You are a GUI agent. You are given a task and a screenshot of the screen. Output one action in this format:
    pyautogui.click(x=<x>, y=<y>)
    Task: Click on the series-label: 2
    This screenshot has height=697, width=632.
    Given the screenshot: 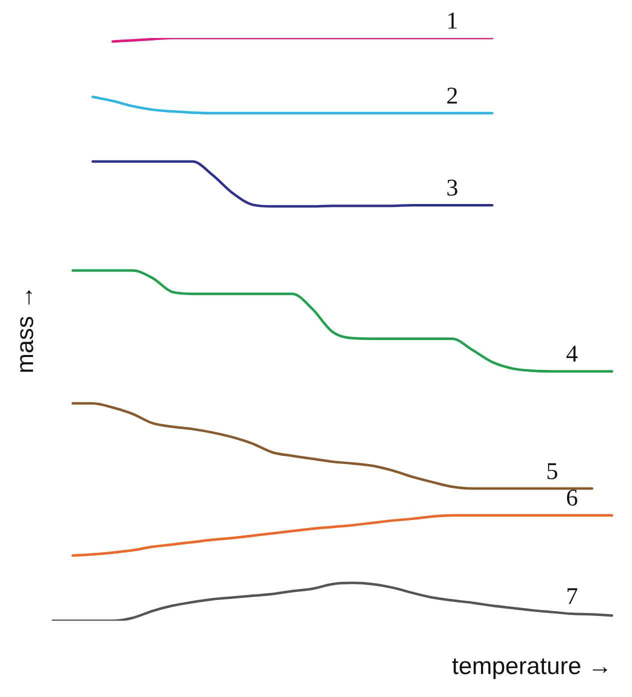 What is the action you would take?
    pyautogui.click(x=452, y=96)
    